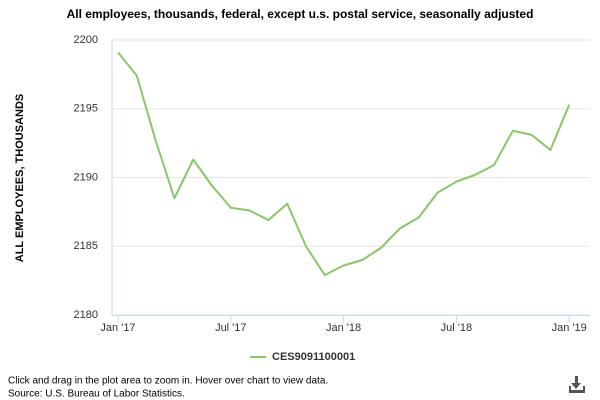 This screenshot has width=600, height=400. What do you see at coordinates (86, 109) in the screenshot?
I see `y-tick-label: 2195` at bounding box center [86, 109].